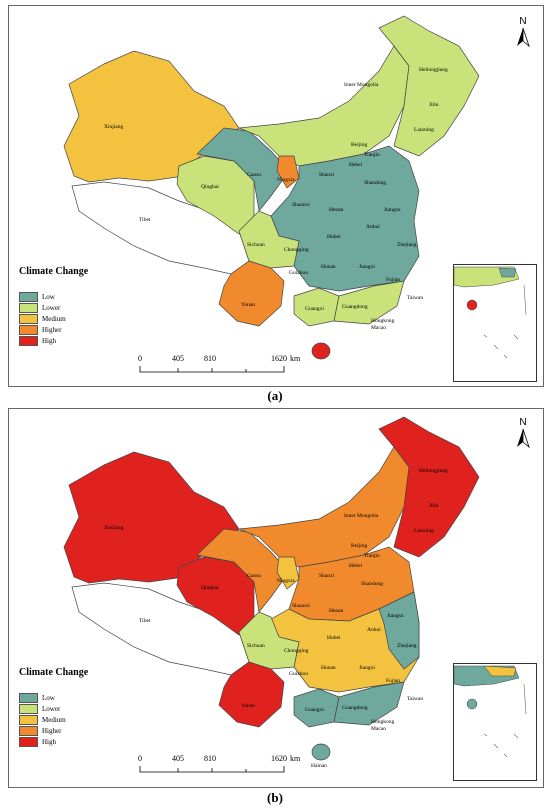 This screenshot has width=550, height=809. I want to click on legend-a: Low Lower Medium Higher High, so click(42, 318).